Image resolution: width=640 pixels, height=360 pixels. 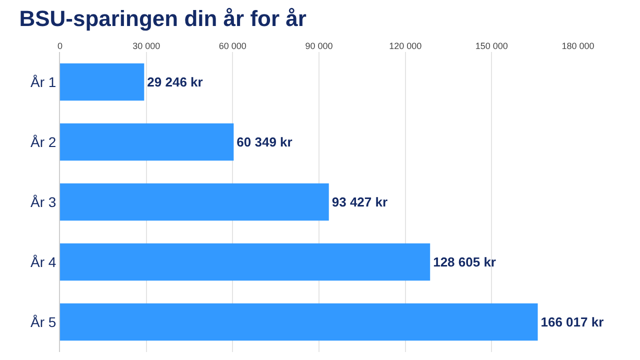 What do you see at coordinates (572, 322) in the screenshot?
I see `data-label: 166 017 kr` at bounding box center [572, 322].